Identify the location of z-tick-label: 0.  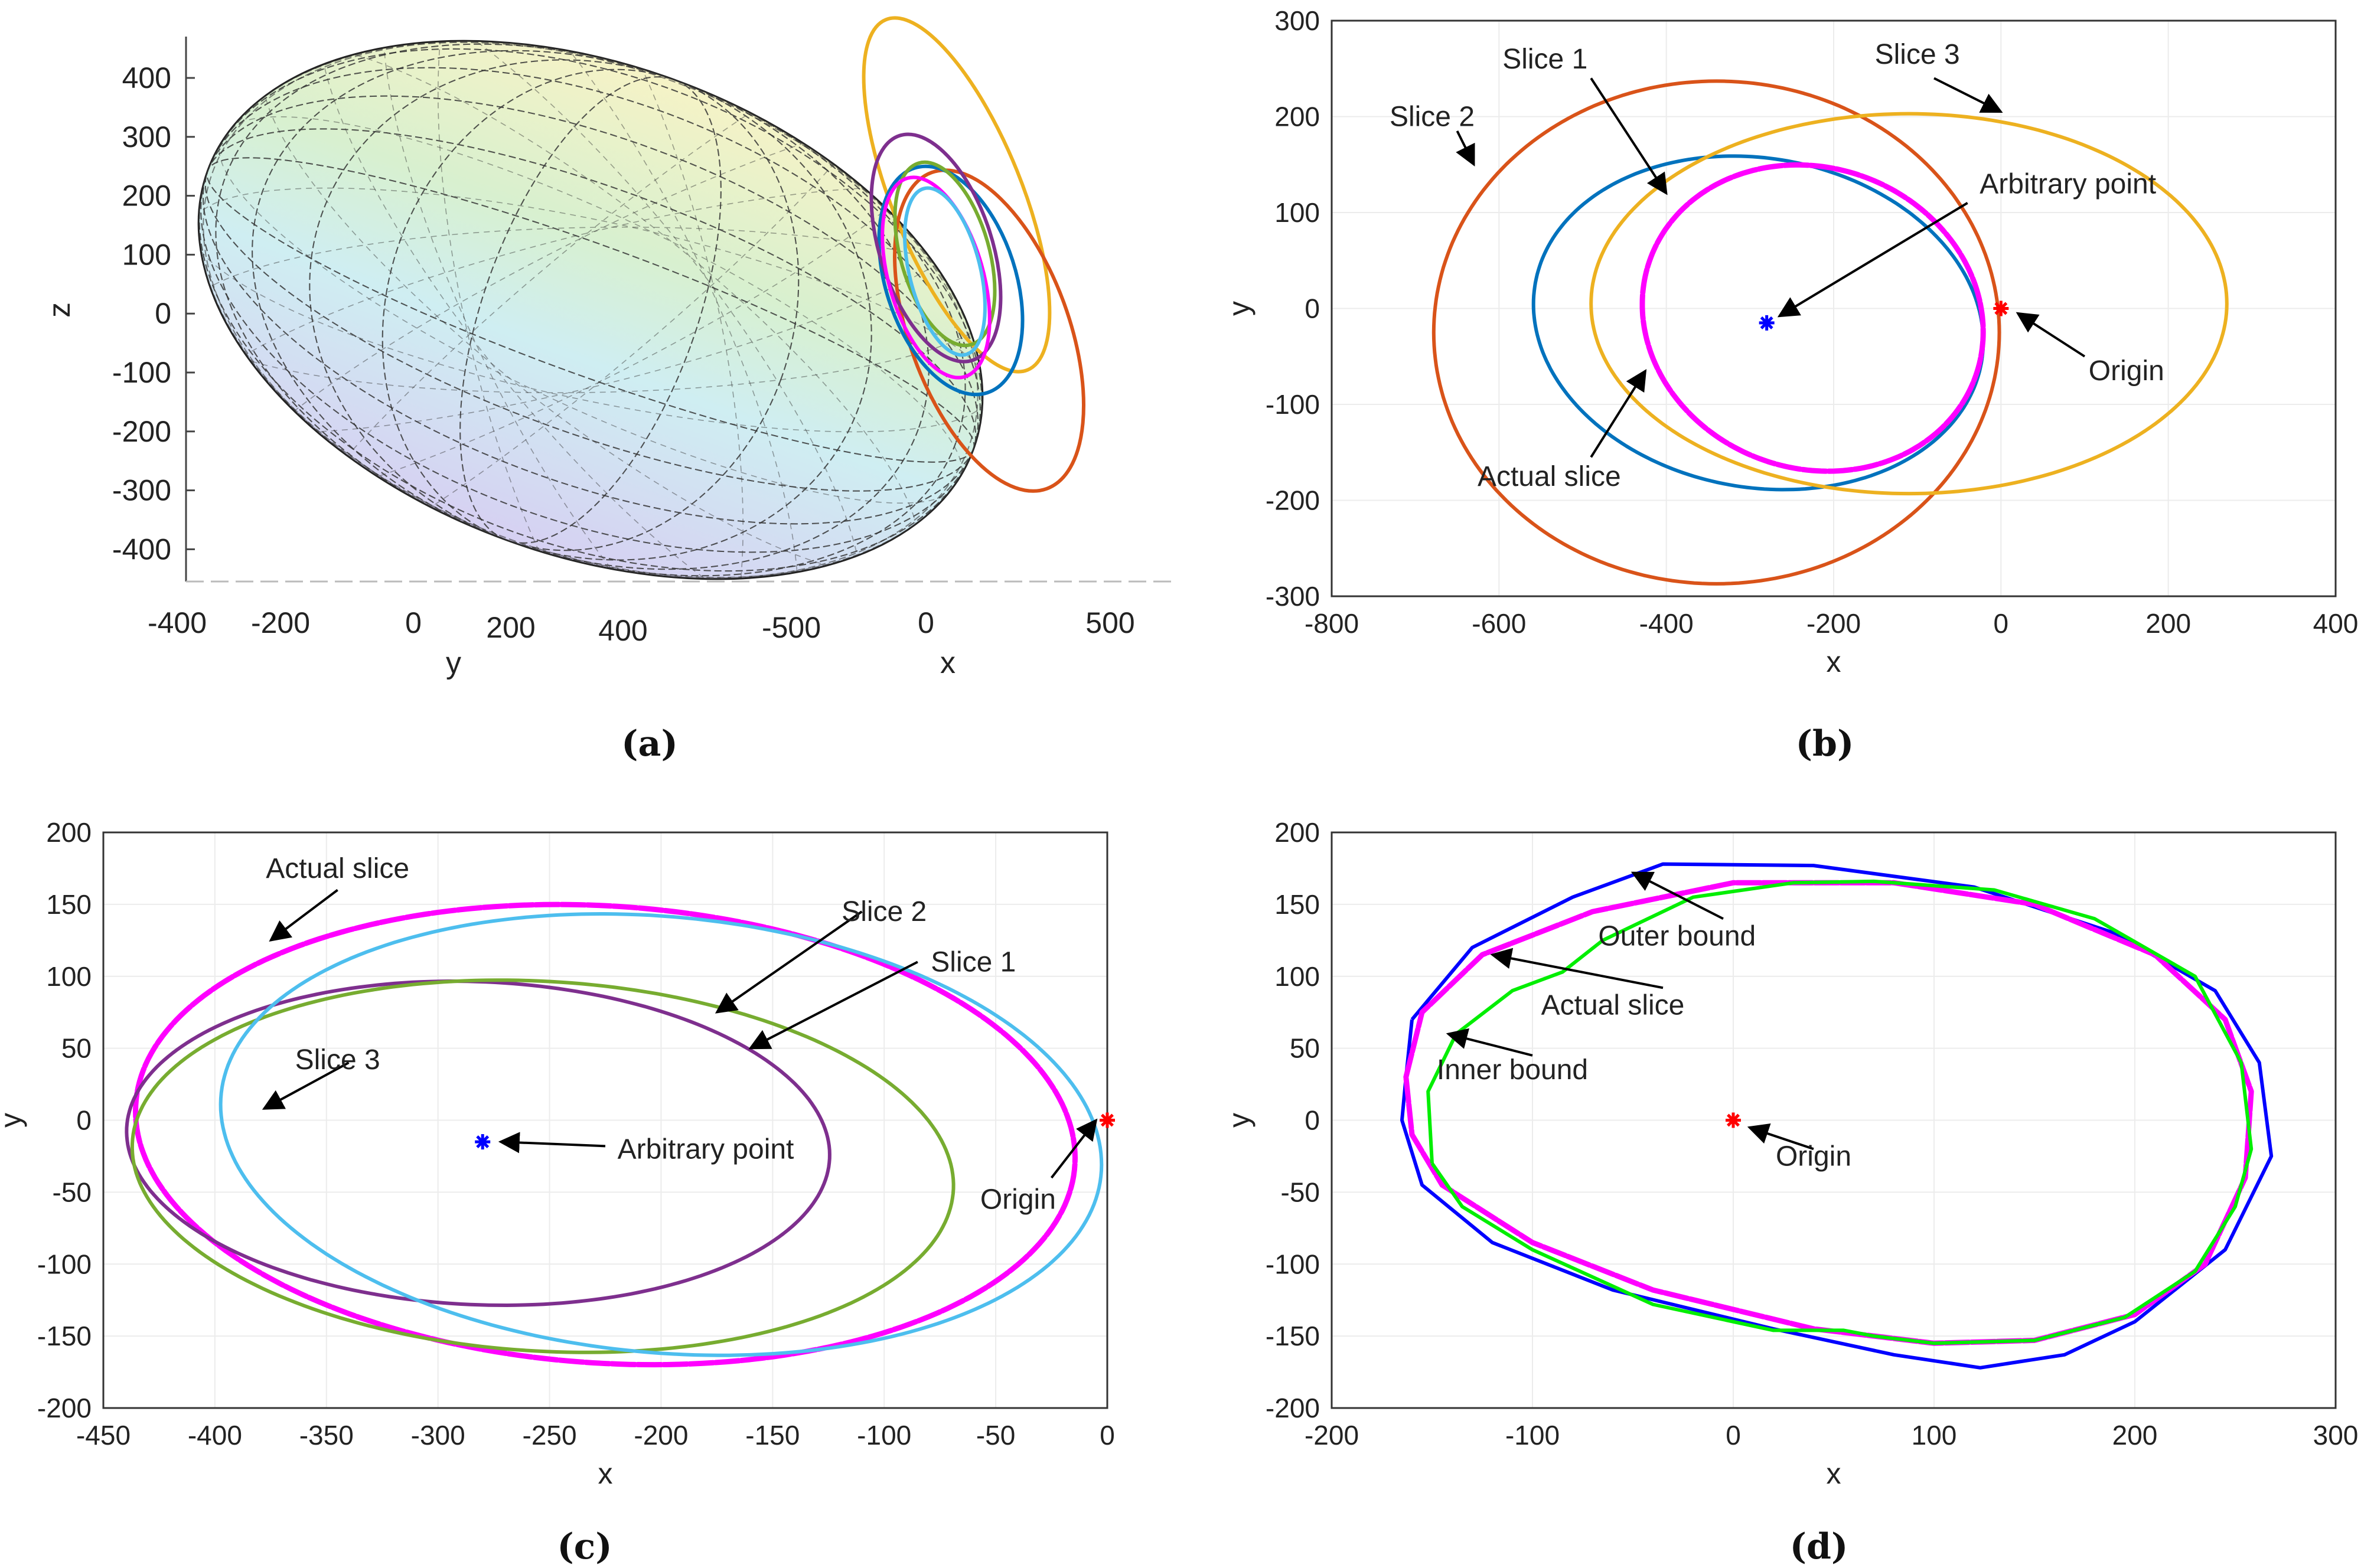
(163, 313).